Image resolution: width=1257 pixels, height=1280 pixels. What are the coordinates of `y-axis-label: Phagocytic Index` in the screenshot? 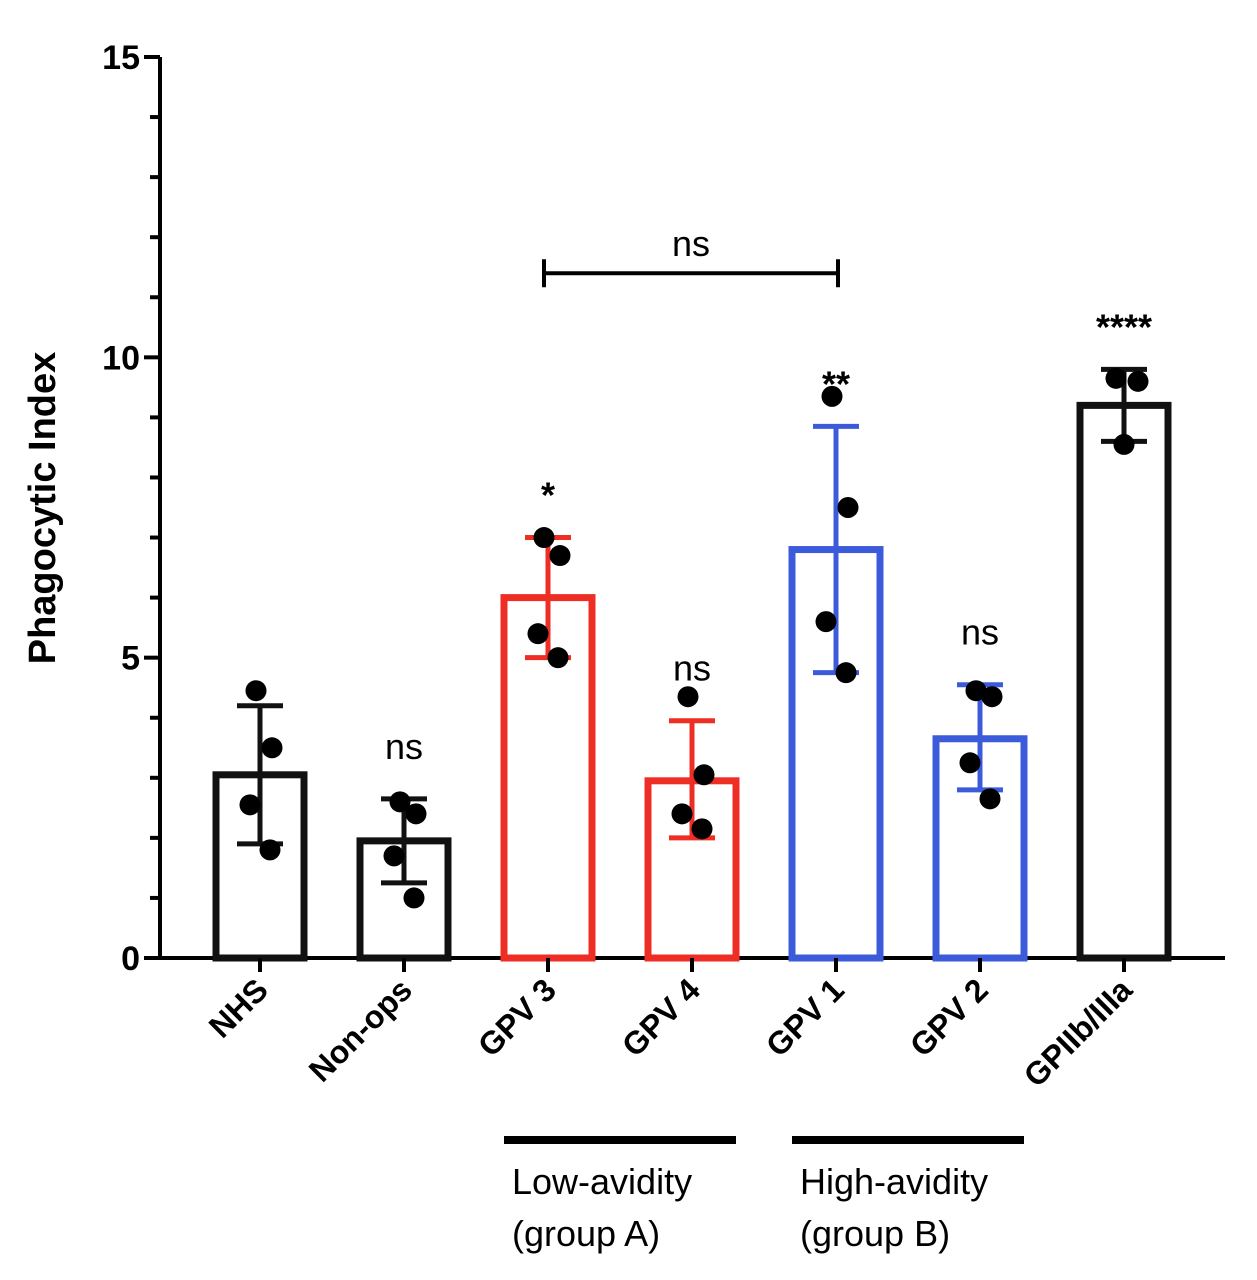 It's located at (43, 508).